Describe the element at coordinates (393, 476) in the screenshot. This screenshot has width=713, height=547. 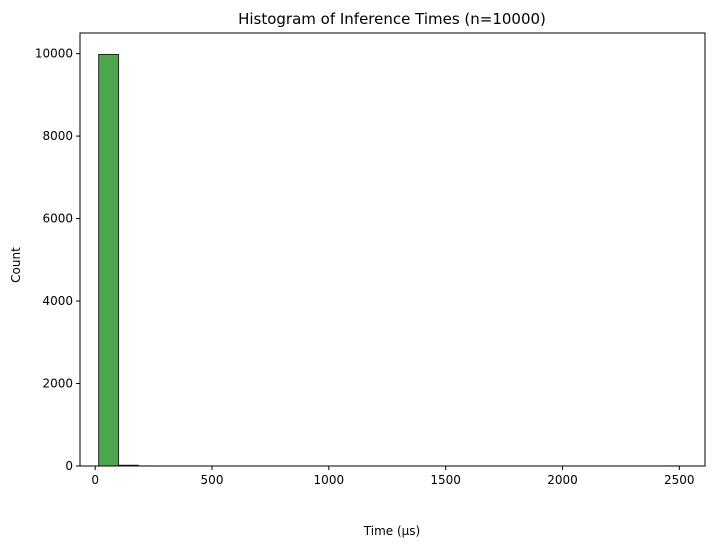
I see `x-axis-ticks: 0 500 1000 1500 2000 2500` at that location.